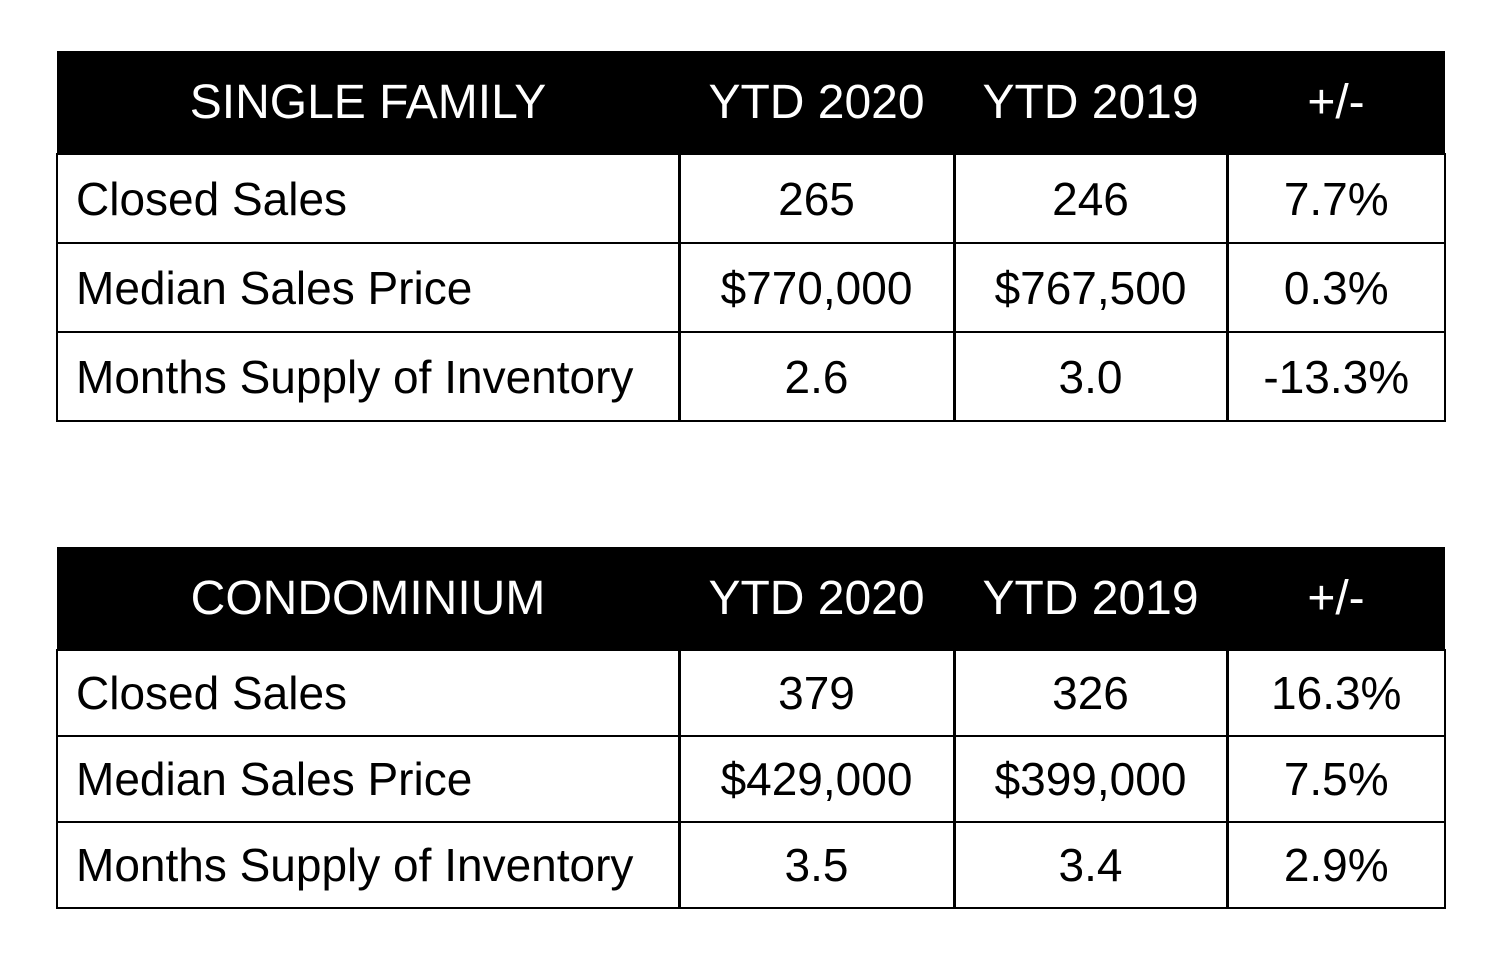 This screenshot has width=1500, height=970. Describe the element at coordinates (816, 376) in the screenshot. I see `ytd-2020-value: 2.6` at that location.